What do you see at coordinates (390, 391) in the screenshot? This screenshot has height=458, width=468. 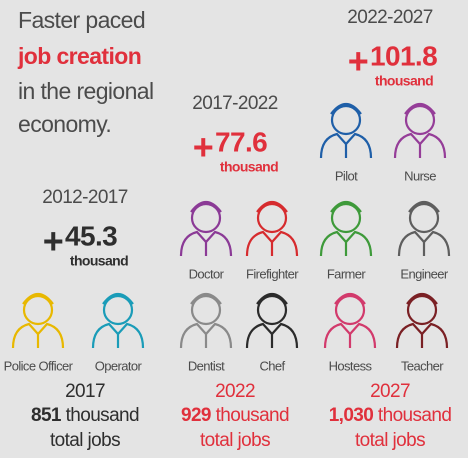 I see `total-year: 2027` at bounding box center [390, 391].